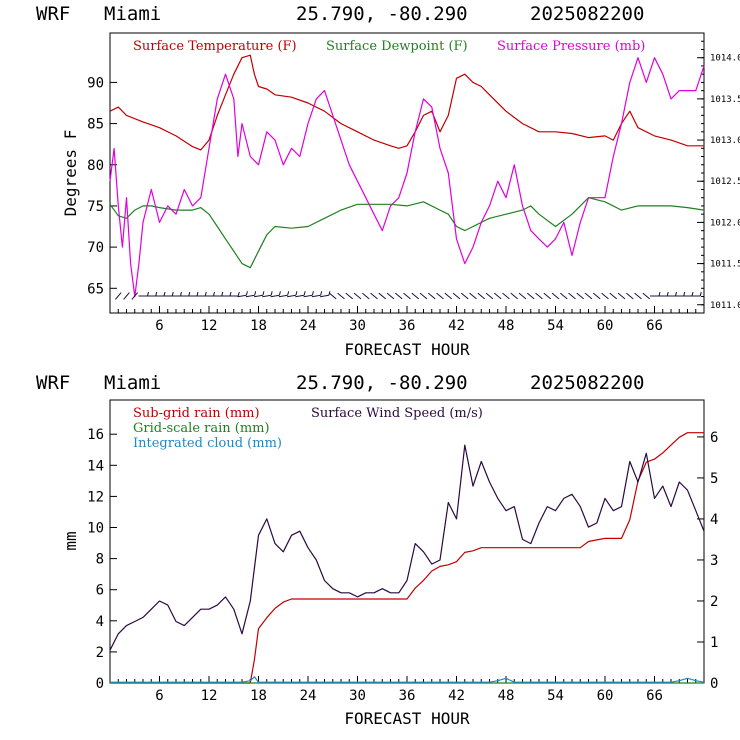 This screenshot has width=740, height=740. What do you see at coordinates (725, 182) in the screenshot?
I see `panel1-y2tick-label: 1012.5` at bounding box center [725, 182].